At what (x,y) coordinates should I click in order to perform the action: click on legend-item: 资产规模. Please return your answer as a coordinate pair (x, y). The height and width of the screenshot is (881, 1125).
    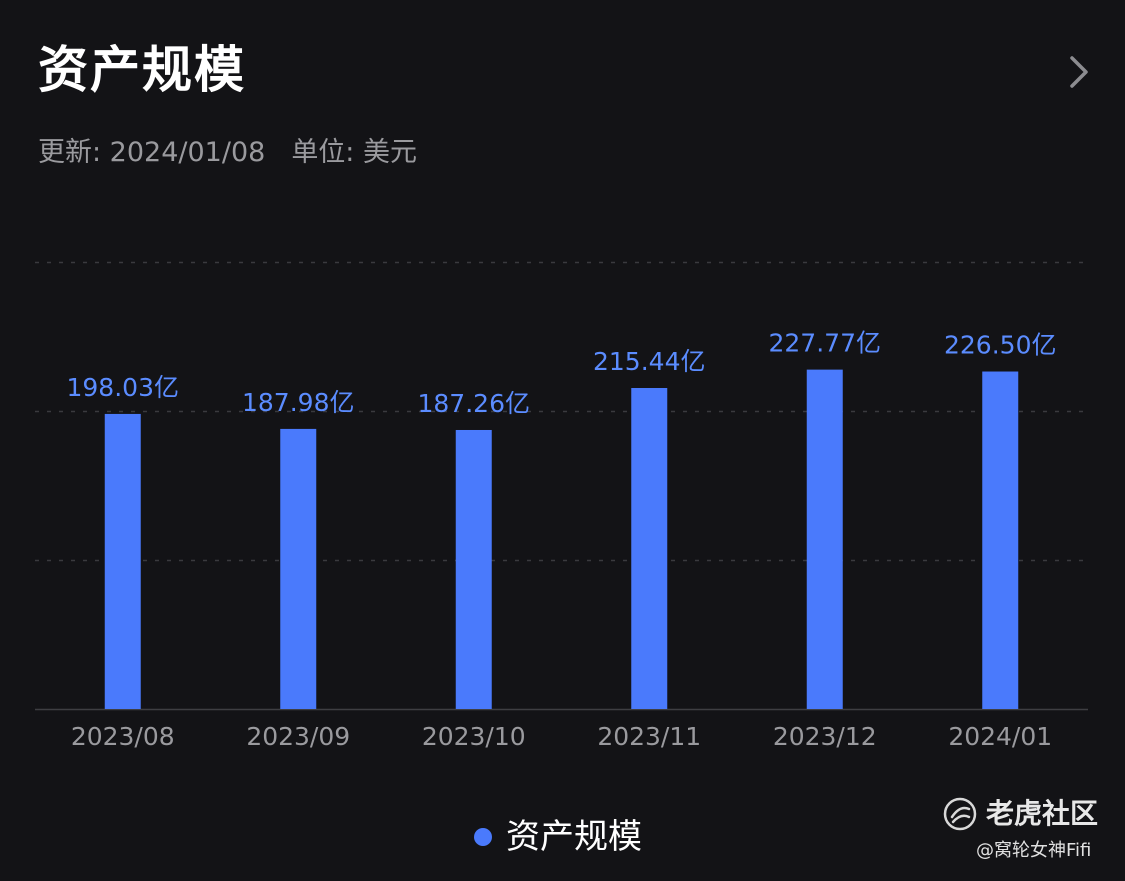
    Looking at the image, I should click on (558, 837).